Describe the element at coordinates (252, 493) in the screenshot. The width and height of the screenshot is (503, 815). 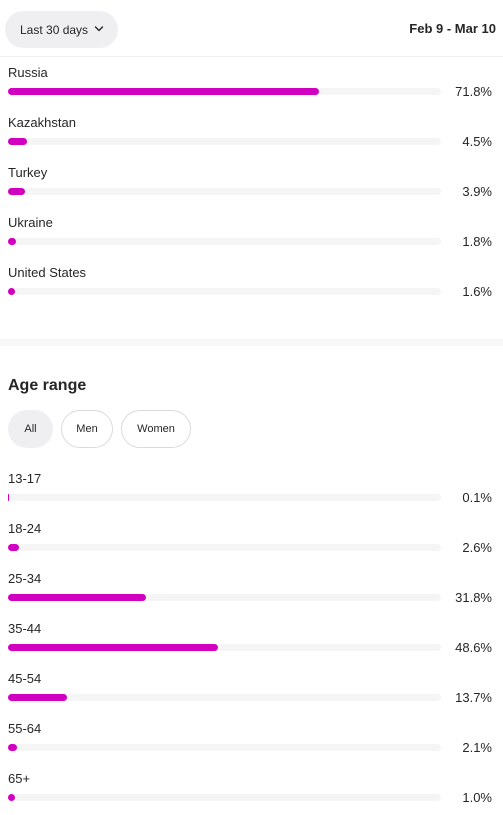
I see `age-row: 13-17 0.1%` at that location.